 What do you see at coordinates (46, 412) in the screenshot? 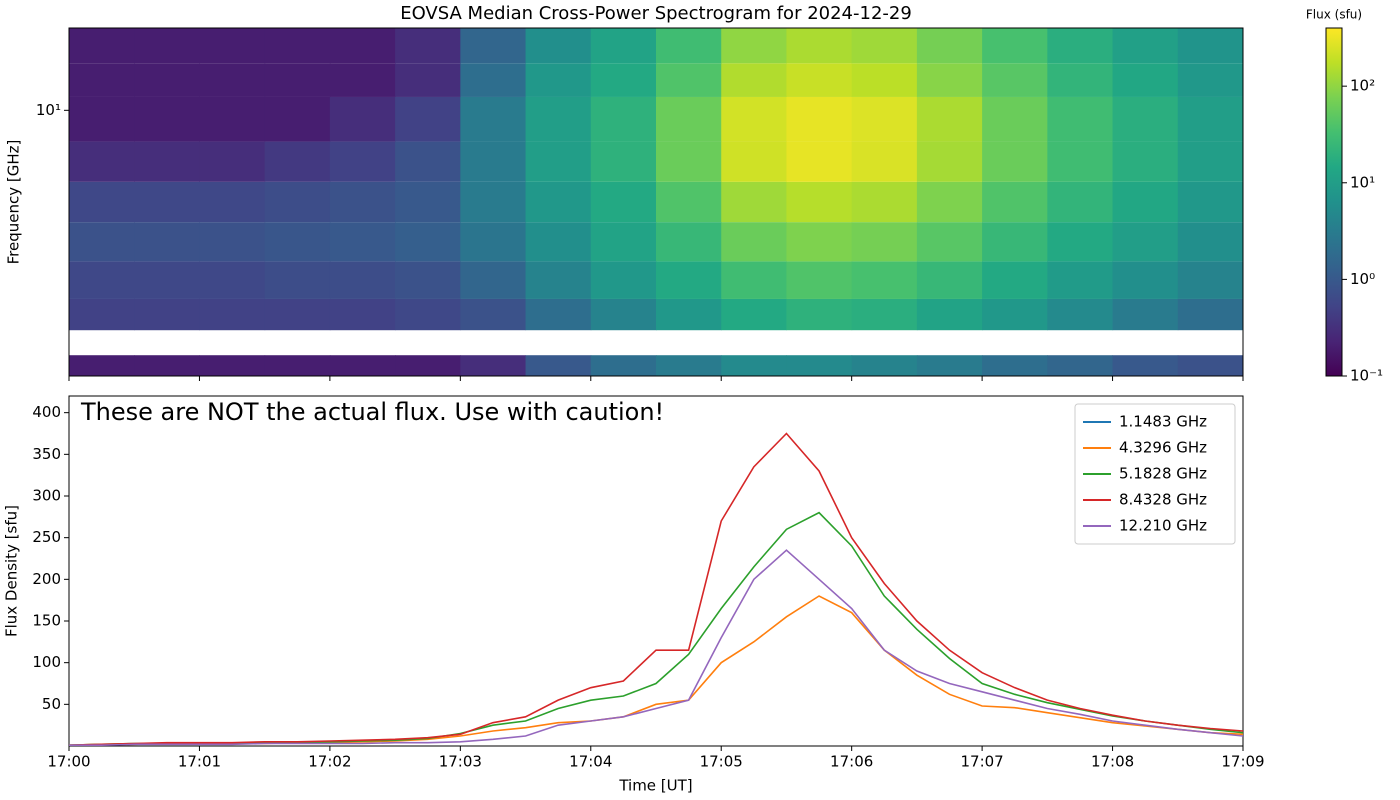
I see `y-tick-label: 400` at bounding box center [46, 412].